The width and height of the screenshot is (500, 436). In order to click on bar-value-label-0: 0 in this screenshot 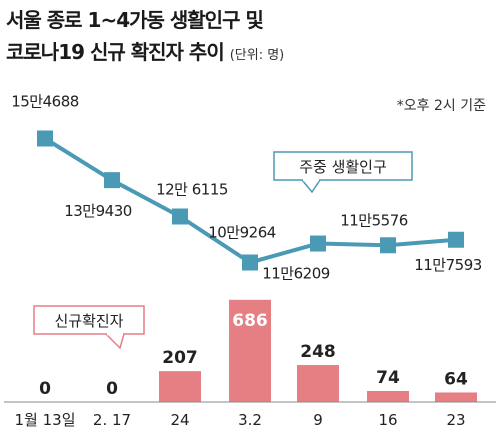, I will do `click(45, 389)`.